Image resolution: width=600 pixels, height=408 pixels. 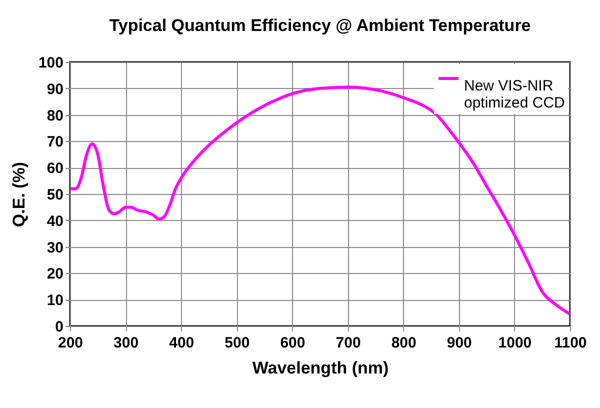 What do you see at coordinates (55, 247) in the screenshot?
I see `y-tick-label: 30` at bounding box center [55, 247].